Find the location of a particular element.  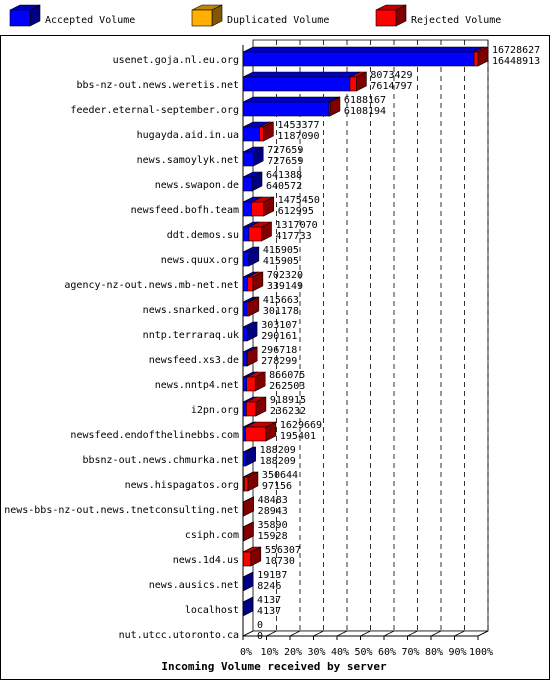

category-label: i2pn.org is located at coordinates (215, 410).